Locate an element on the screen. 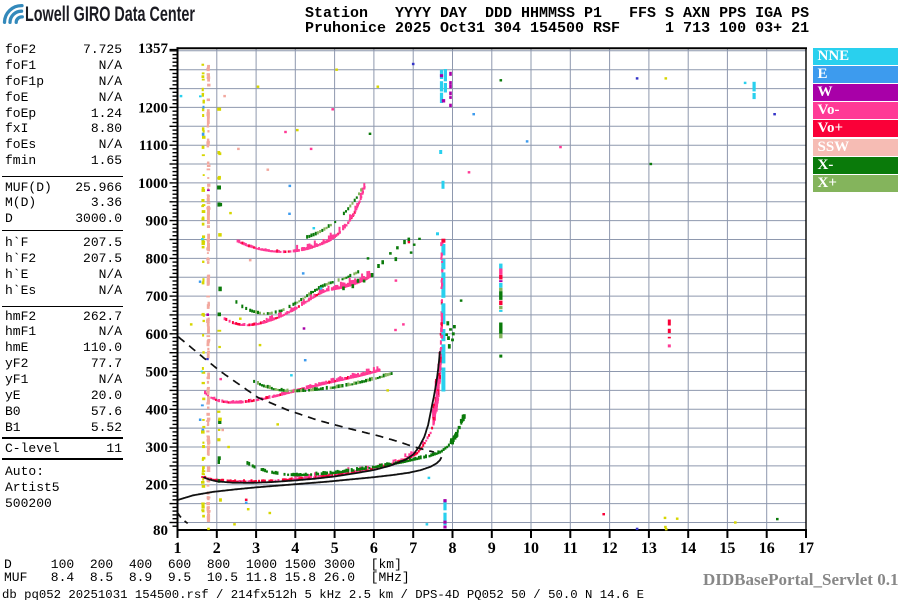 Image resolution: width=900 pixels, height=600 pixels. svg-text: 7 is located at coordinates (413, 548).